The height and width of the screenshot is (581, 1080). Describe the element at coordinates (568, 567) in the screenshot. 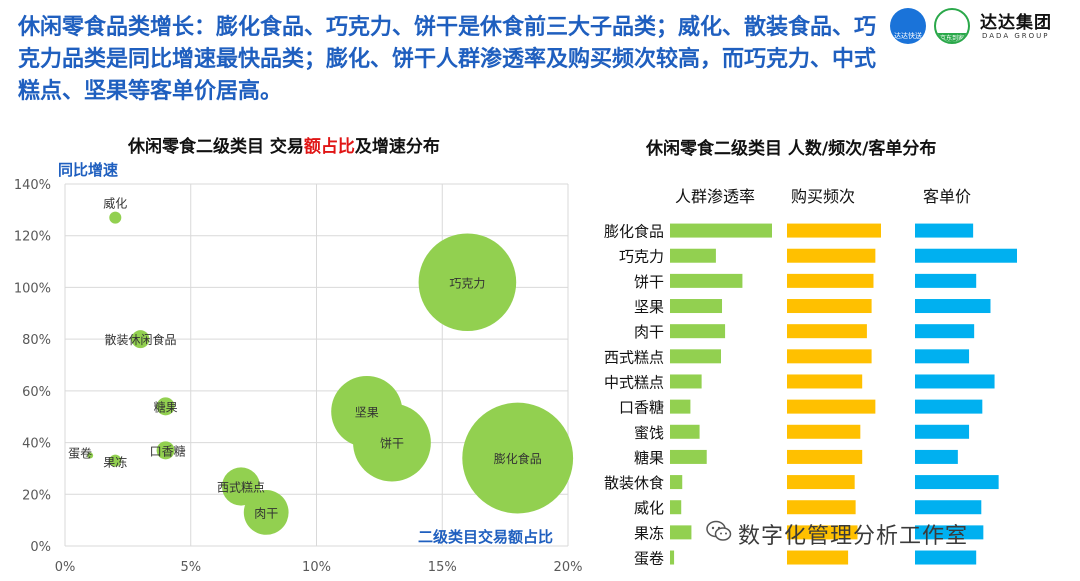

I see `x-tick-label: 20%` at that location.